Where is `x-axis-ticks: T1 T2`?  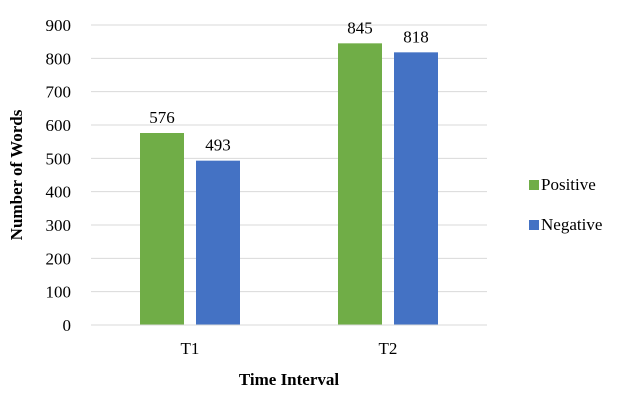 x-axis-ticks: T1 T2 is located at coordinates (289, 348).